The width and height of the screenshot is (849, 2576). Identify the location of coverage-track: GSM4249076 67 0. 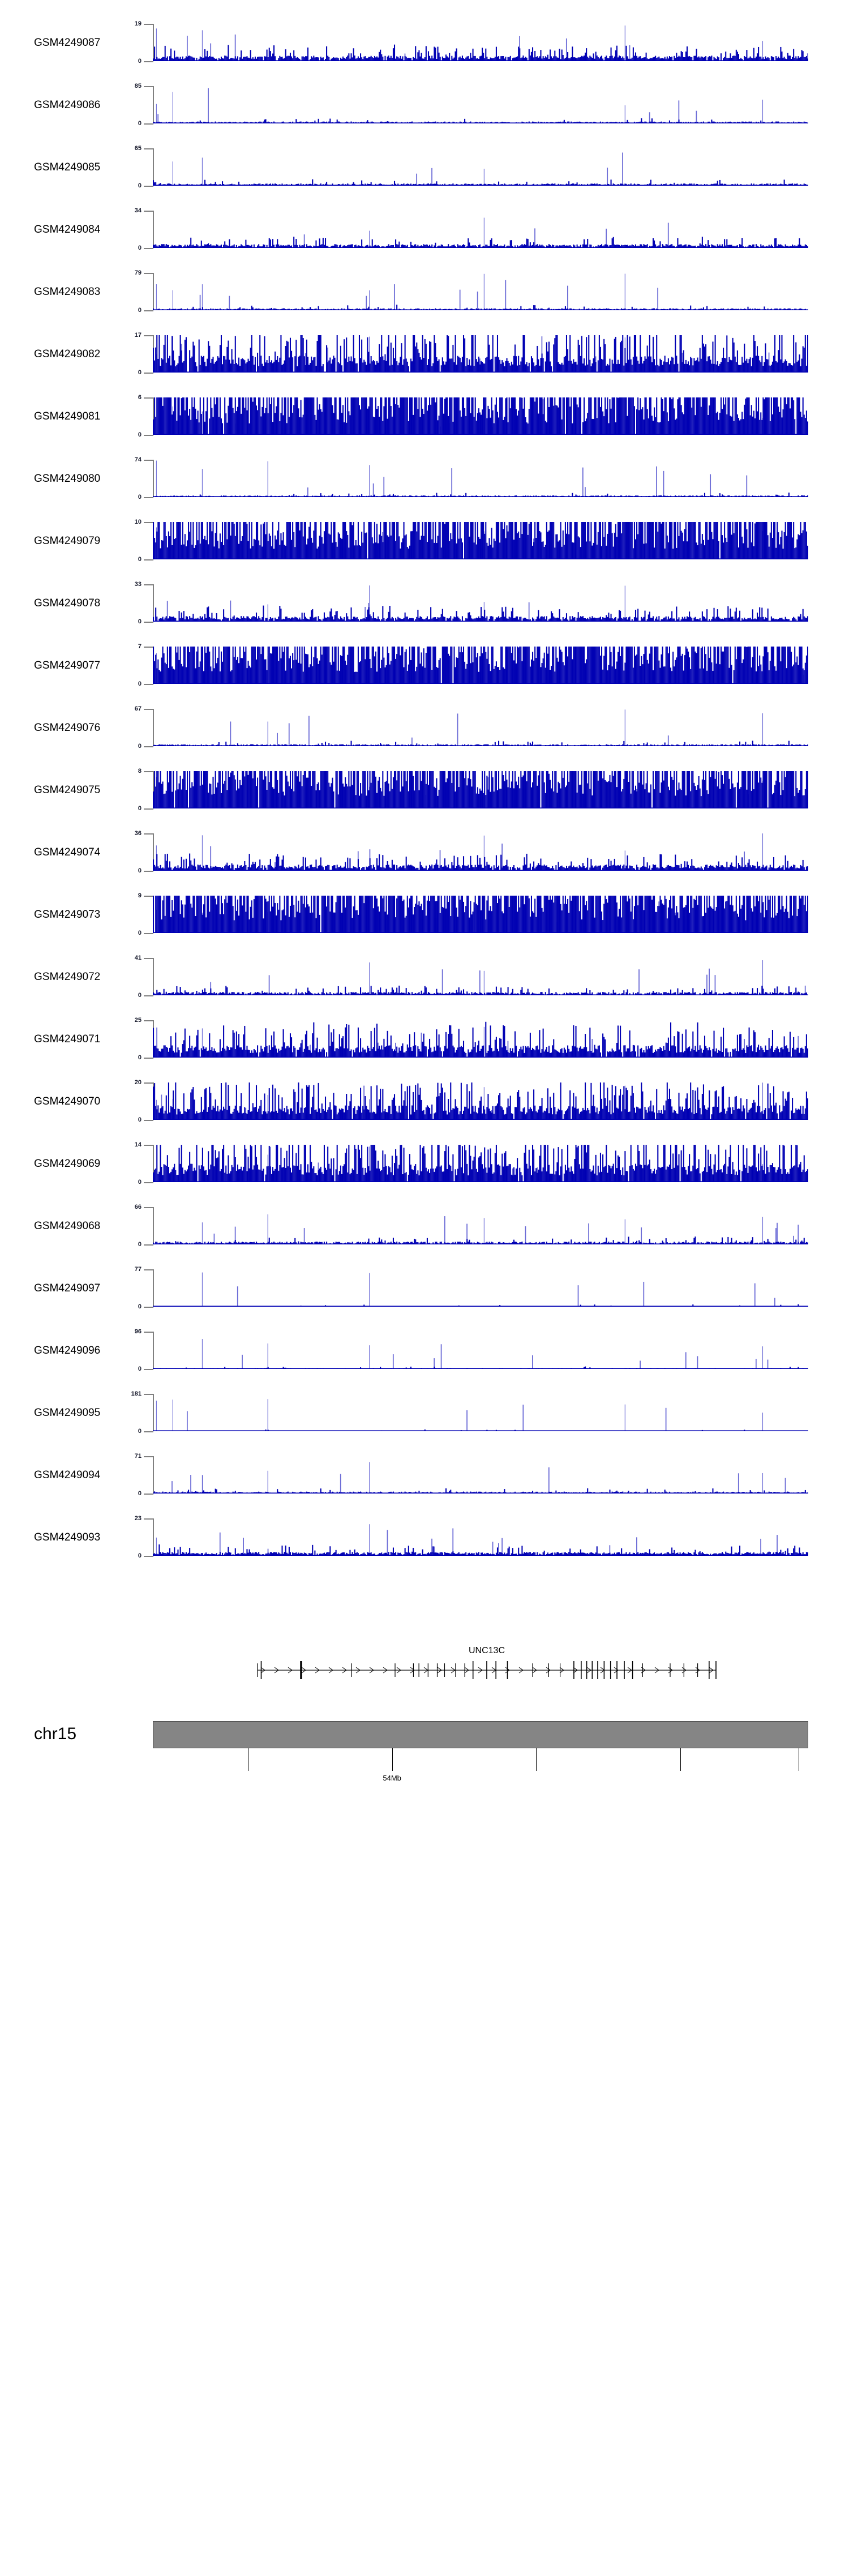
(424, 725).